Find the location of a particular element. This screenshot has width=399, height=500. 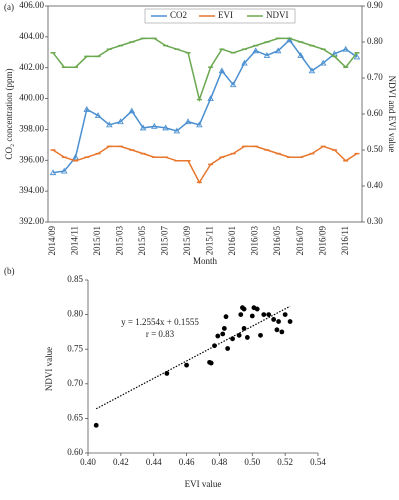

y-axis-title: CO₂ concentration (ppm) is located at coordinates (9, 113).